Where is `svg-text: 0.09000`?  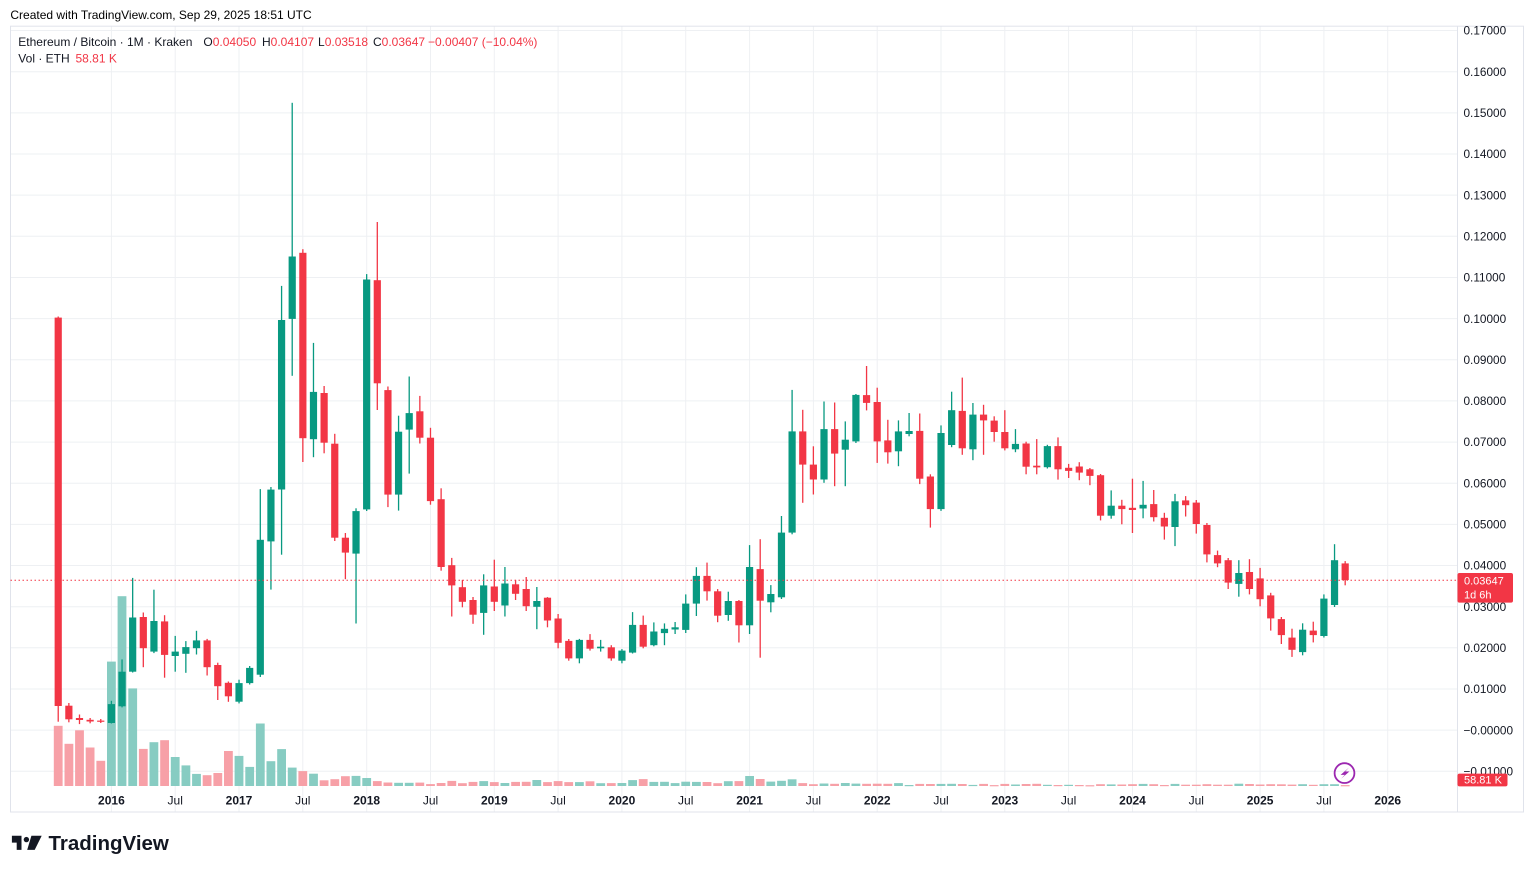
svg-text: 0.09000 is located at coordinates (1485, 360).